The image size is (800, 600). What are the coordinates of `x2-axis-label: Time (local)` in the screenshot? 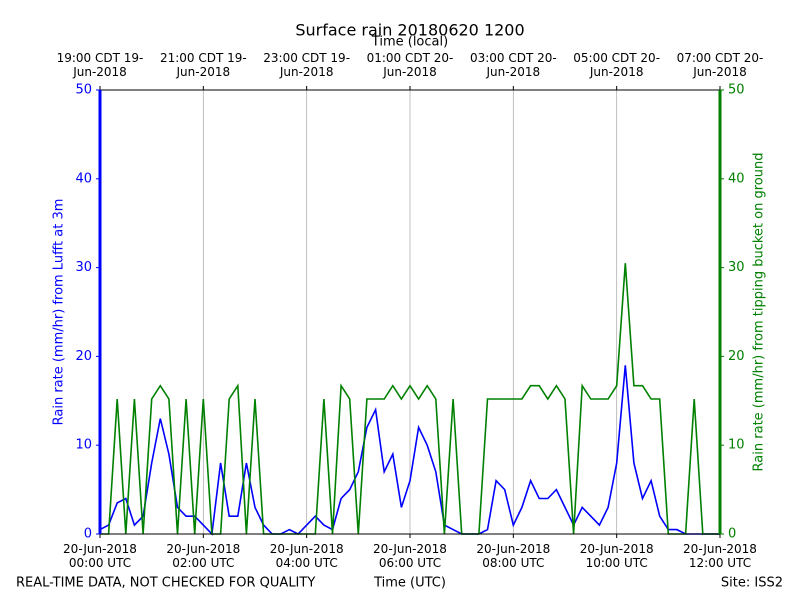 It's located at (409, 42).